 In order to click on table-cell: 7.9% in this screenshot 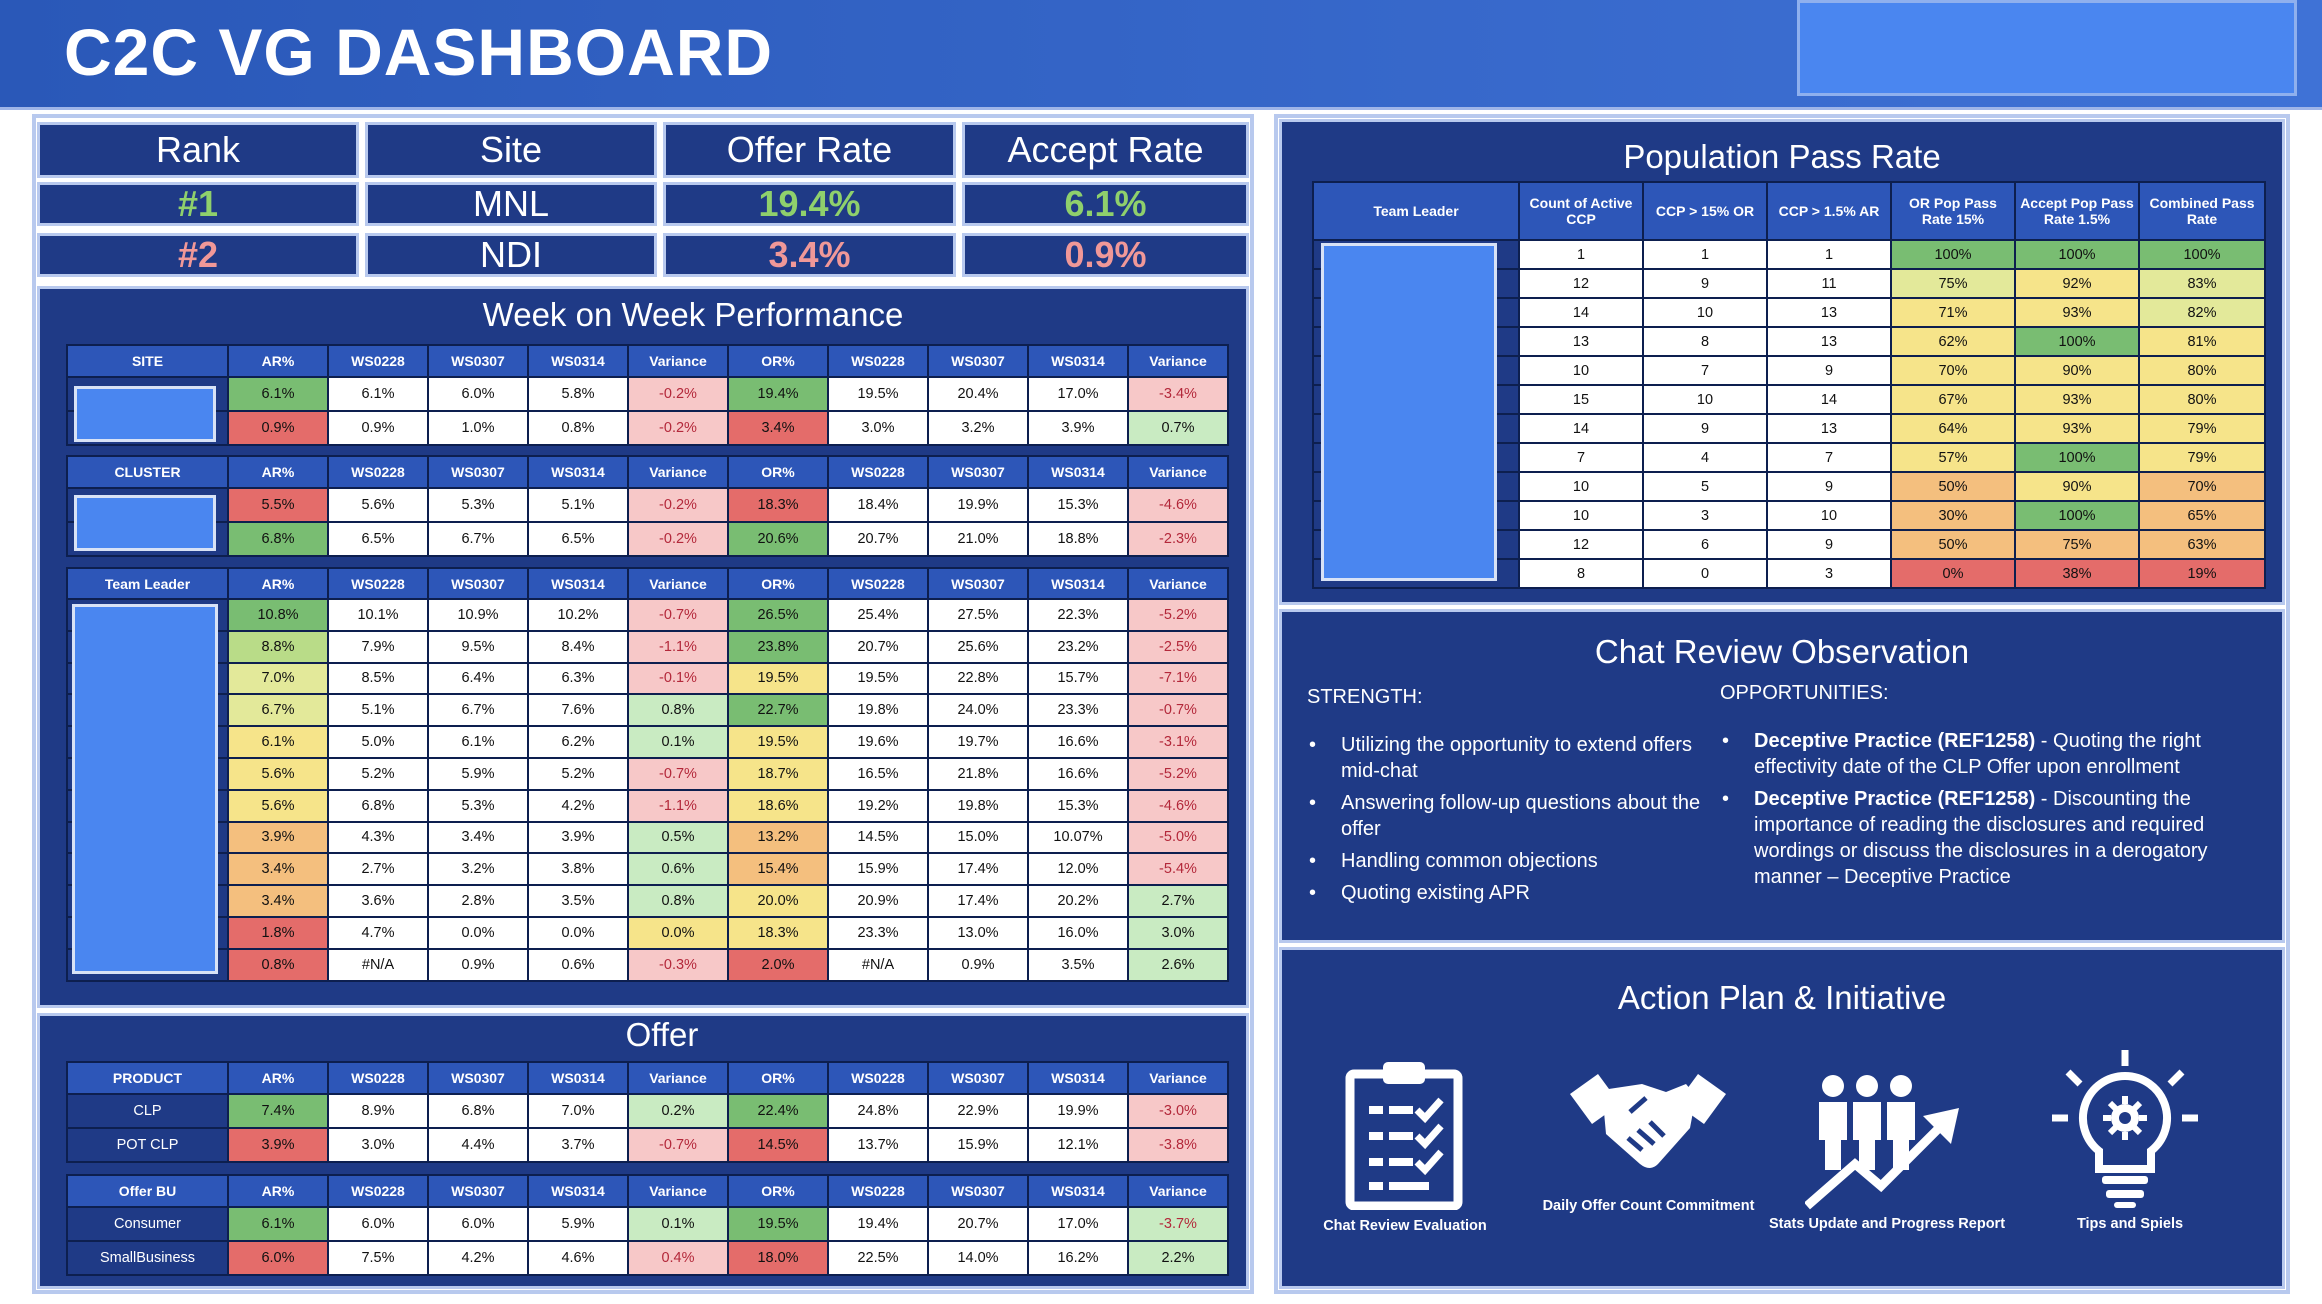, I will do `click(378, 646)`.